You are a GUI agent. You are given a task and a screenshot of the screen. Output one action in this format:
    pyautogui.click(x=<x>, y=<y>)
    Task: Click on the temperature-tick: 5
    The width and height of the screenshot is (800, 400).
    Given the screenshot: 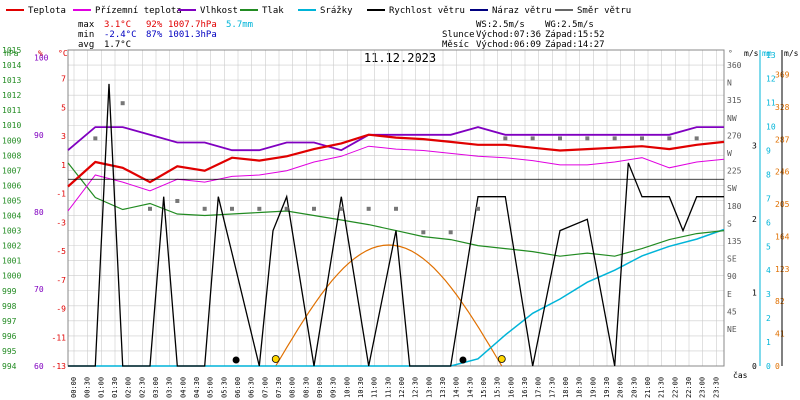 What is the action you would take?
    pyautogui.click(x=63, y=107)
    